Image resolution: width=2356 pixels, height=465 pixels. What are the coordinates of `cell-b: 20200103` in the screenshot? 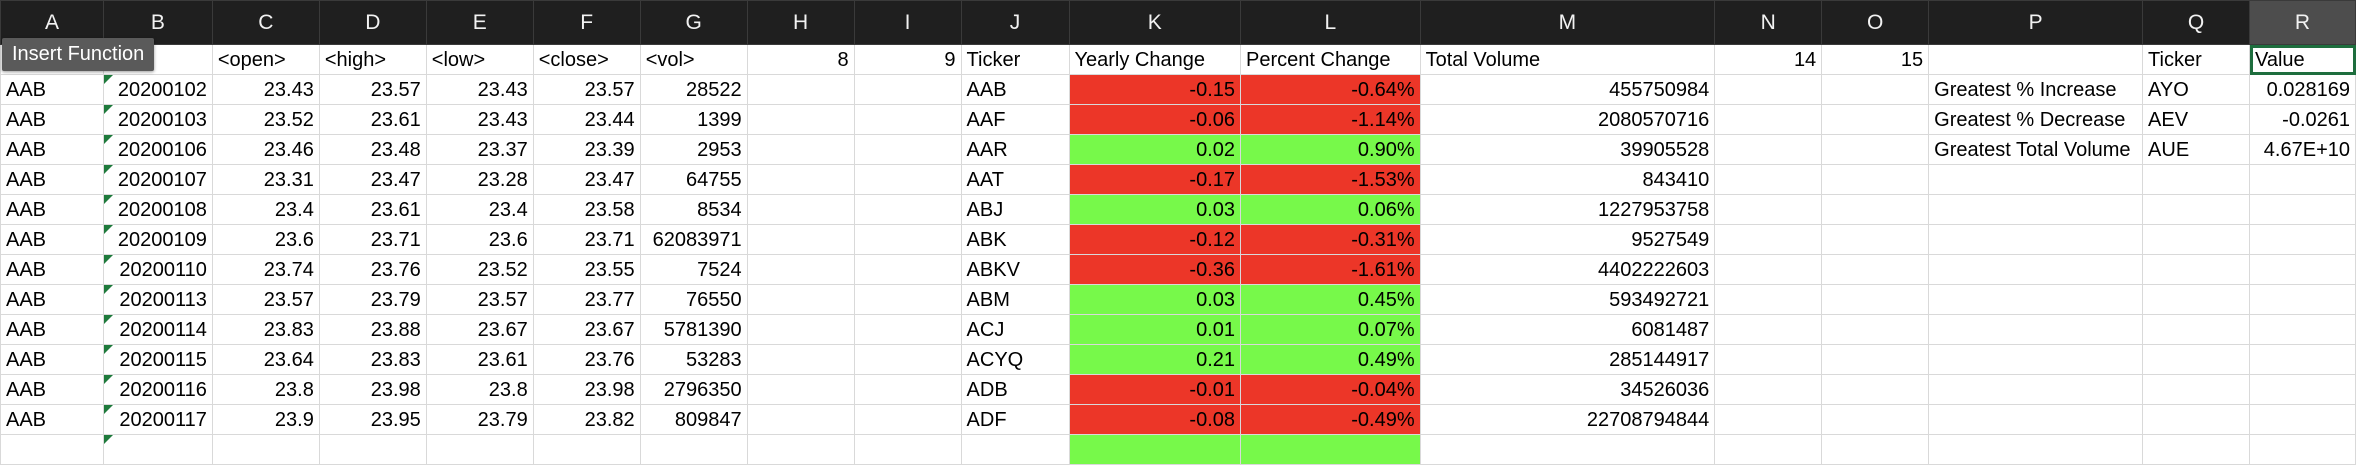 It's located at (157, 119).